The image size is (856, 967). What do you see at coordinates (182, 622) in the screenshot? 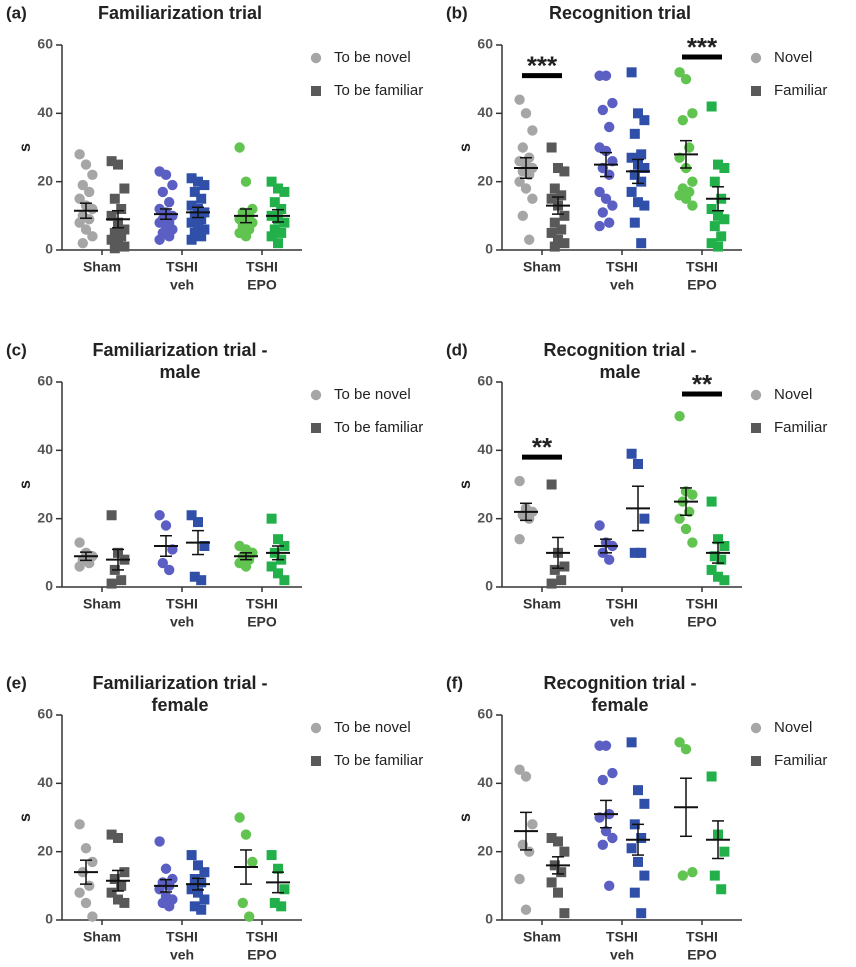
I see `x-tick-label: veh` at bounding box center [182, 622].